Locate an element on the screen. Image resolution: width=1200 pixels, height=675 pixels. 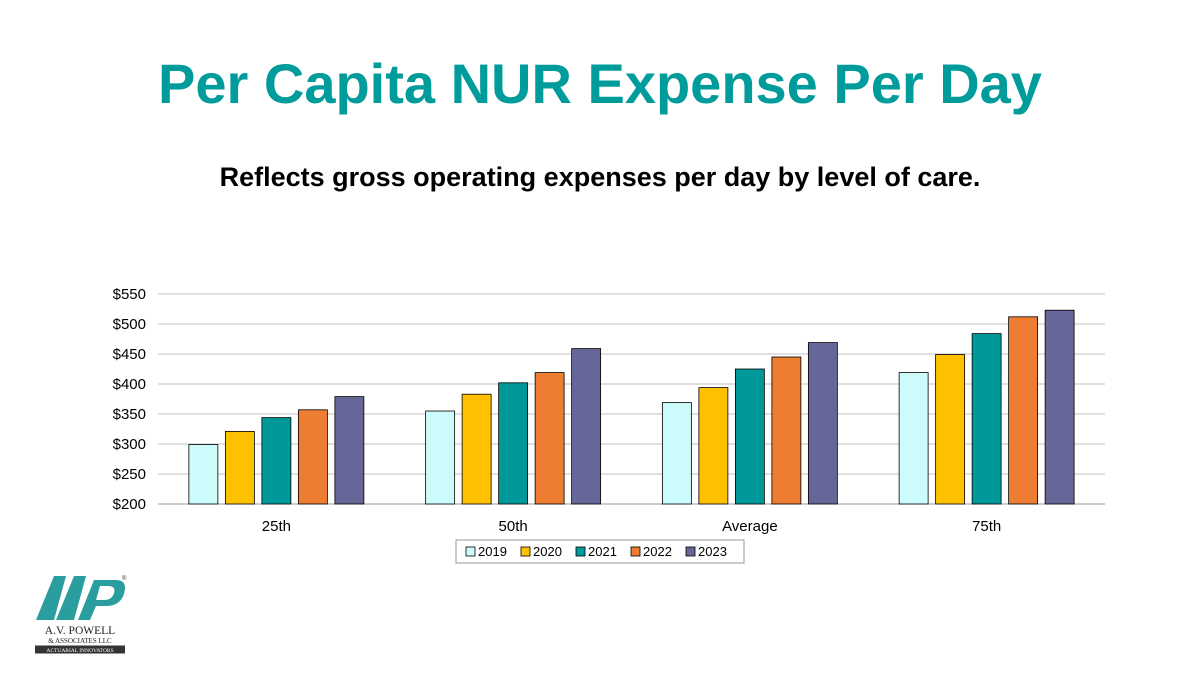
legend-box is located at coordinates (600, 551).